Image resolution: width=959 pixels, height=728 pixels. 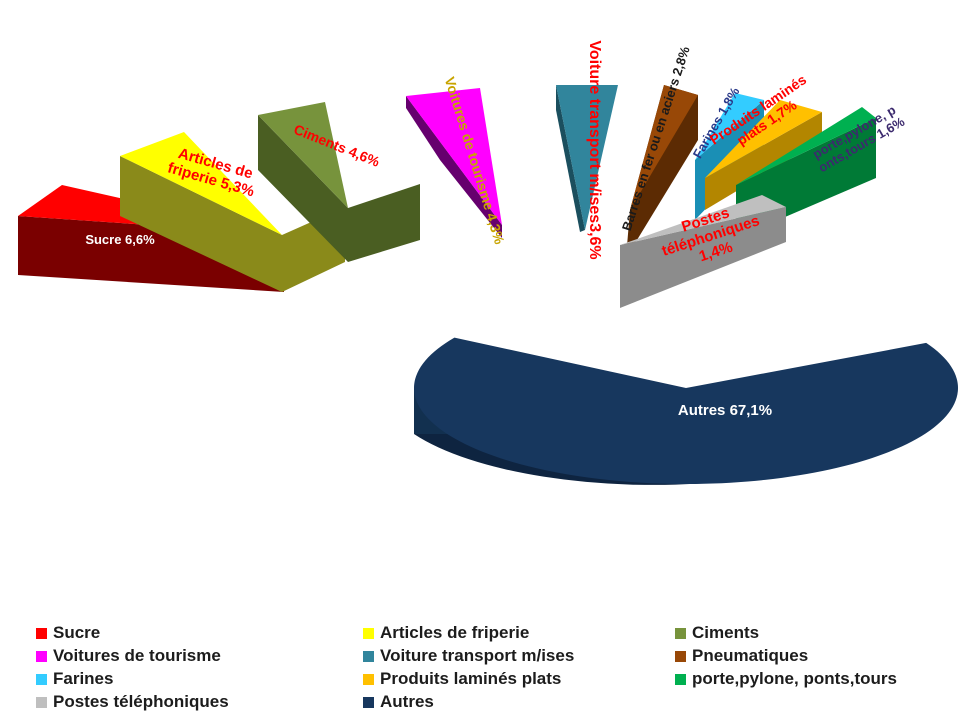 I want to click on legend-item-articles-de-friperie: Articles de friperie, so click(x=519, y=633).